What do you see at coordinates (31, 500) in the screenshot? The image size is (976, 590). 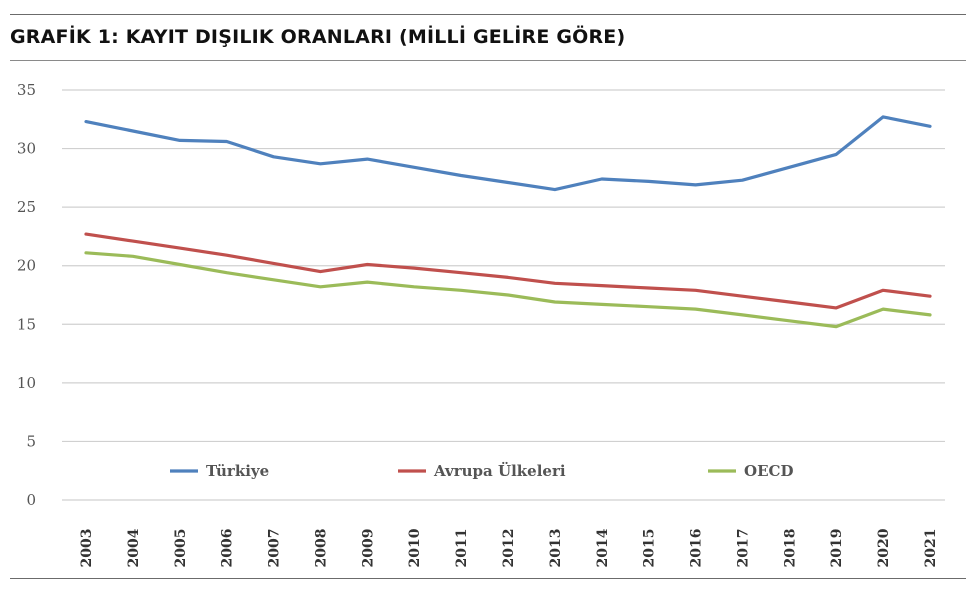 I see `y-tick-label: 0` at bounding box center [31, 500].